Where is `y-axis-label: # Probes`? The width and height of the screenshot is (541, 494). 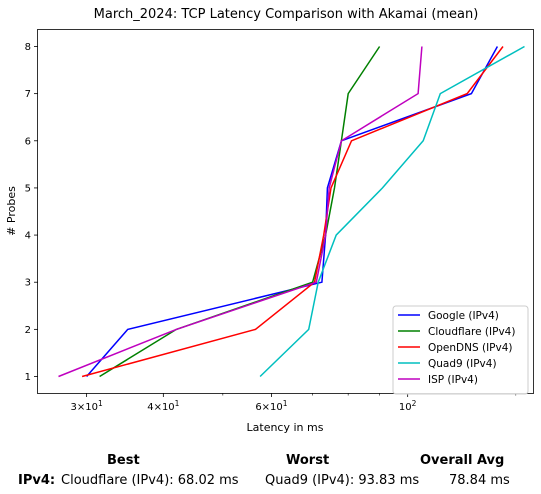 y-axis-label: # Probes is located at coordinates (11, 211).